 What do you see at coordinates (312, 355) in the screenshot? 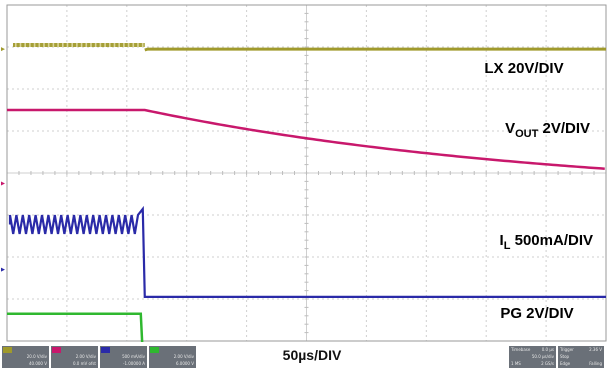
I see `timebase-label: 50µs/DIV` at bounding box center [312, 355].